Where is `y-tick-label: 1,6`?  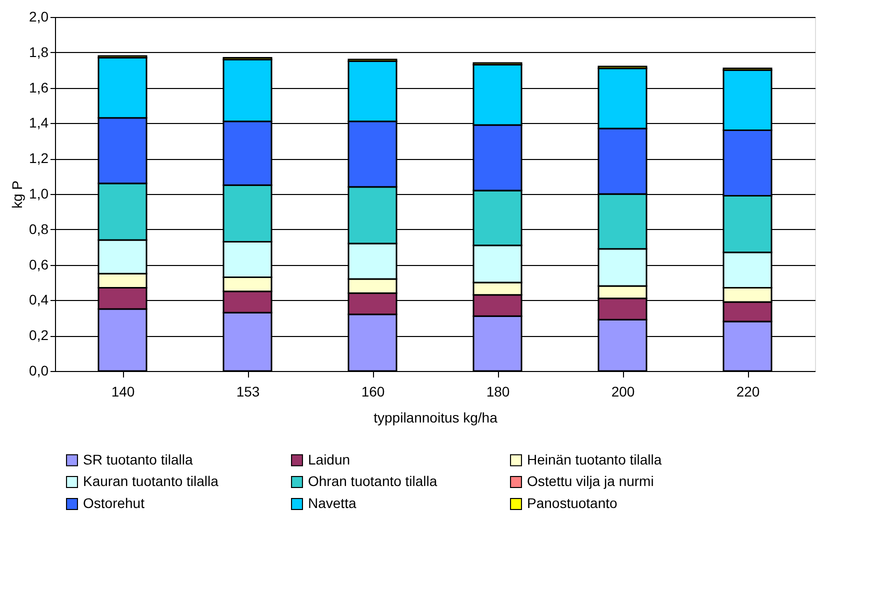
y-tick-label: 1,6 is located at coordinates (39, 87).